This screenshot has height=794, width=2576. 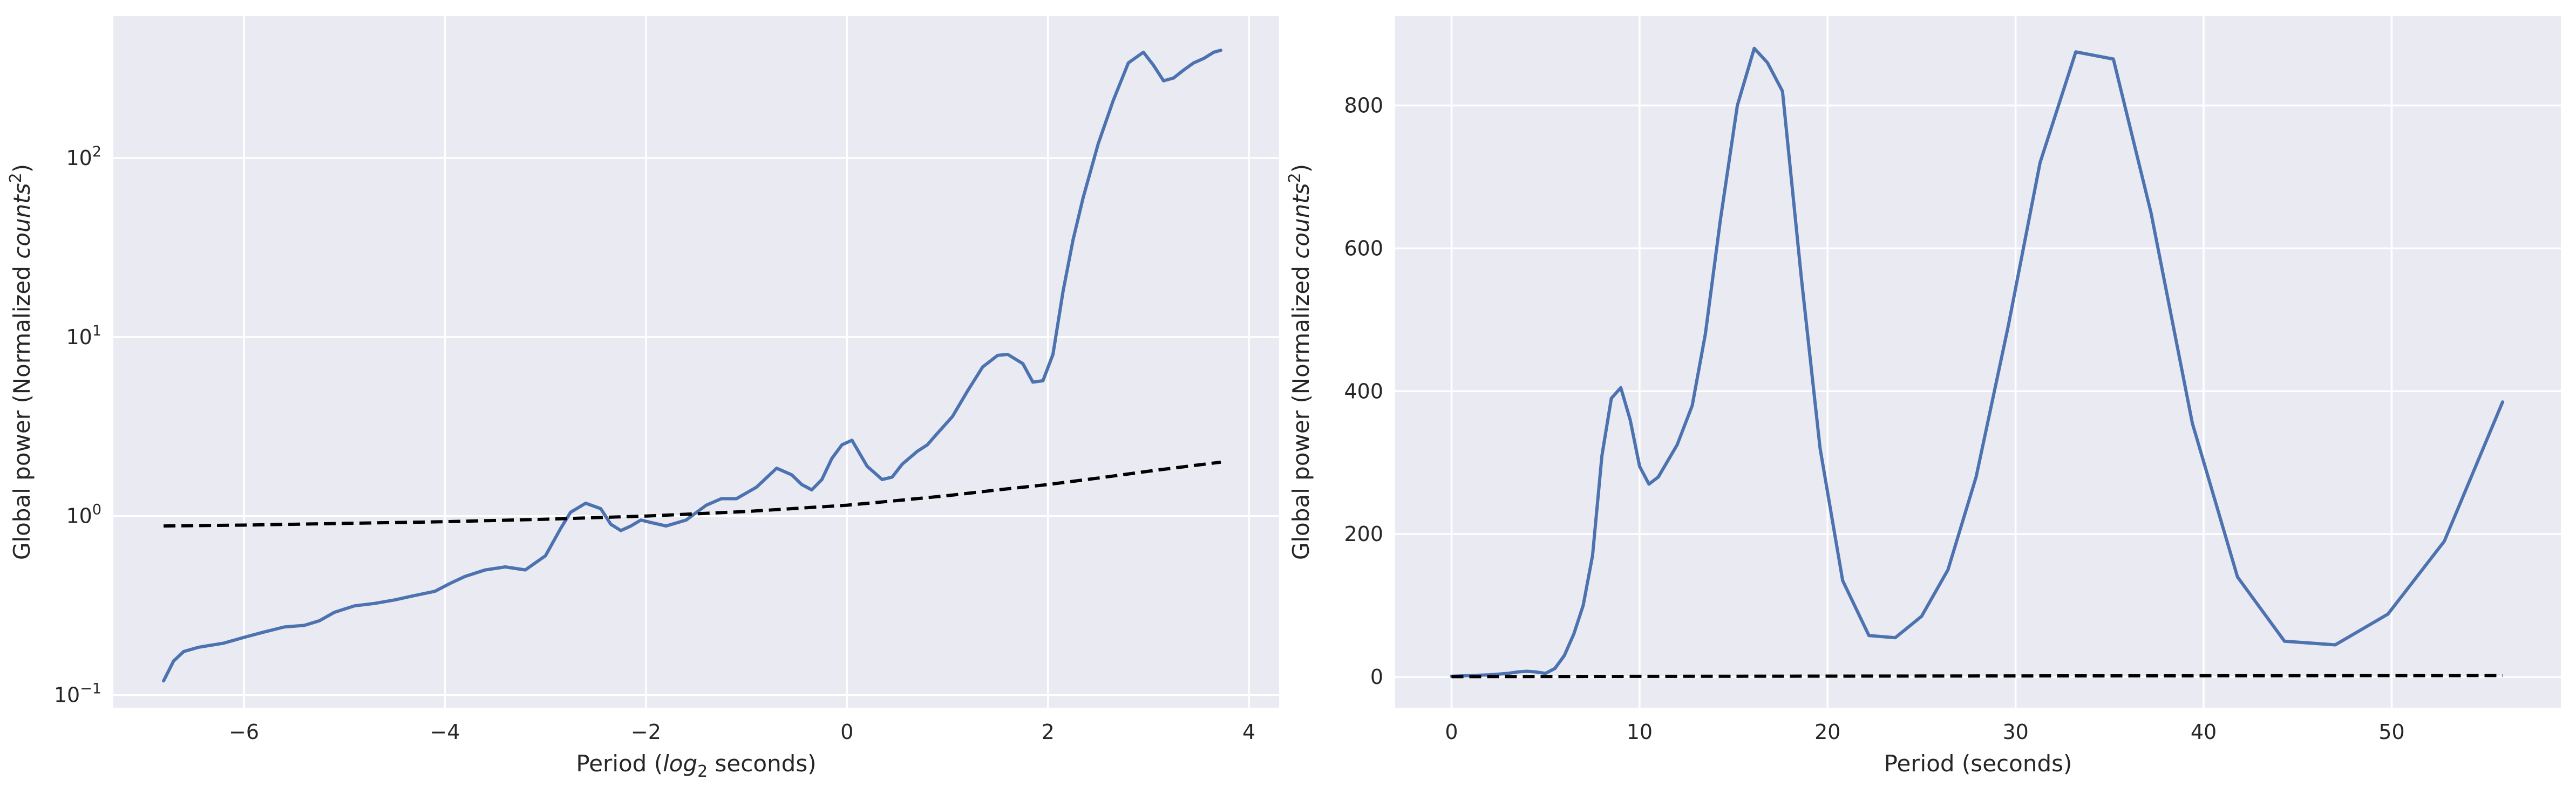 What do you see at coordinates (83, 515) in the screenshot?
I see `y-tick-label: 10⁰` at bounding box center [83, 515].